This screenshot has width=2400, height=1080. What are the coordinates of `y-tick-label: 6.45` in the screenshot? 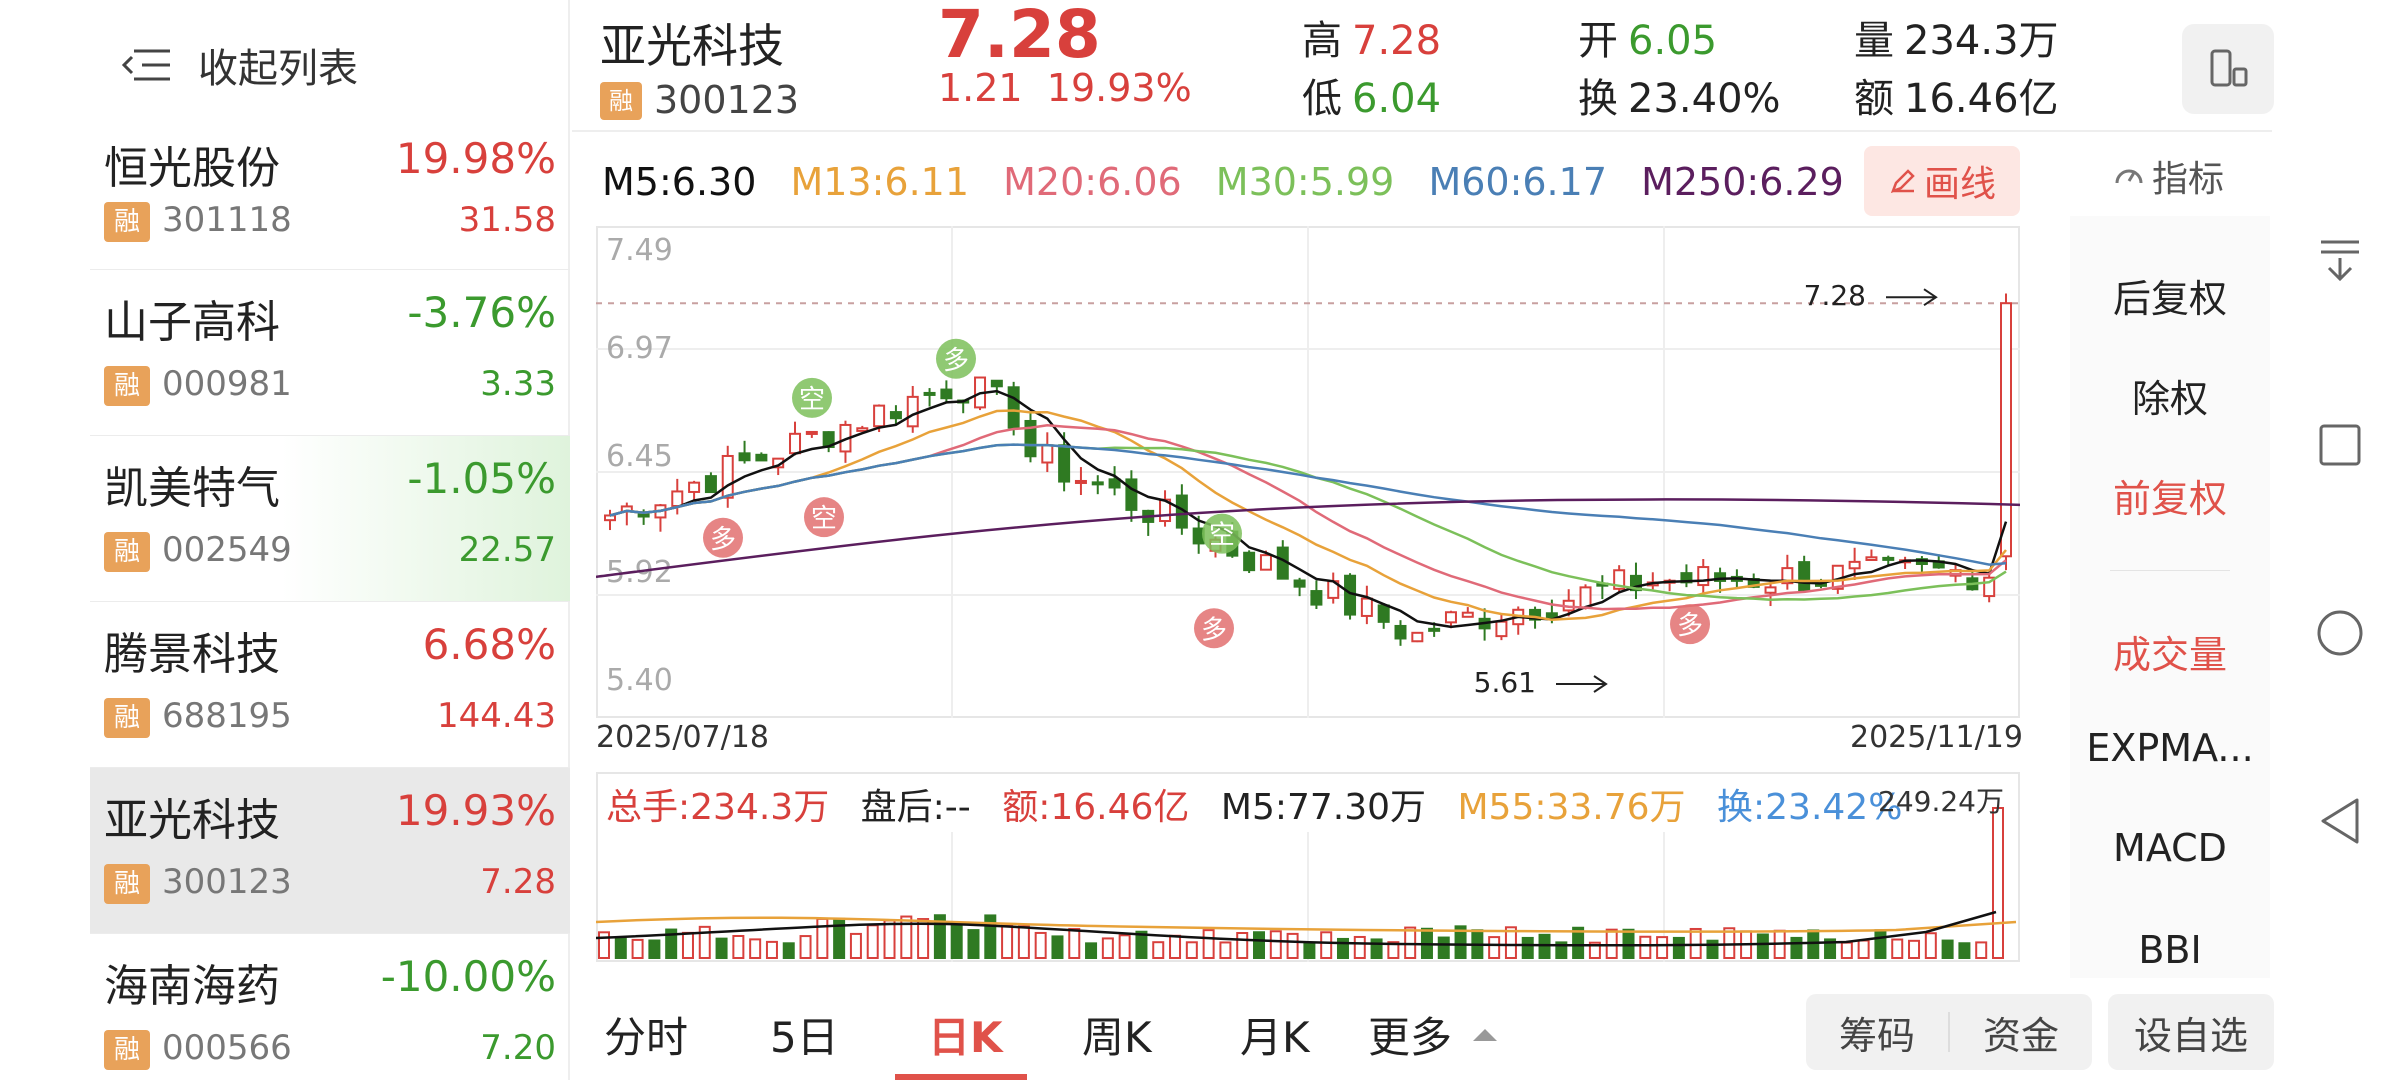 It's located at (639, 456).